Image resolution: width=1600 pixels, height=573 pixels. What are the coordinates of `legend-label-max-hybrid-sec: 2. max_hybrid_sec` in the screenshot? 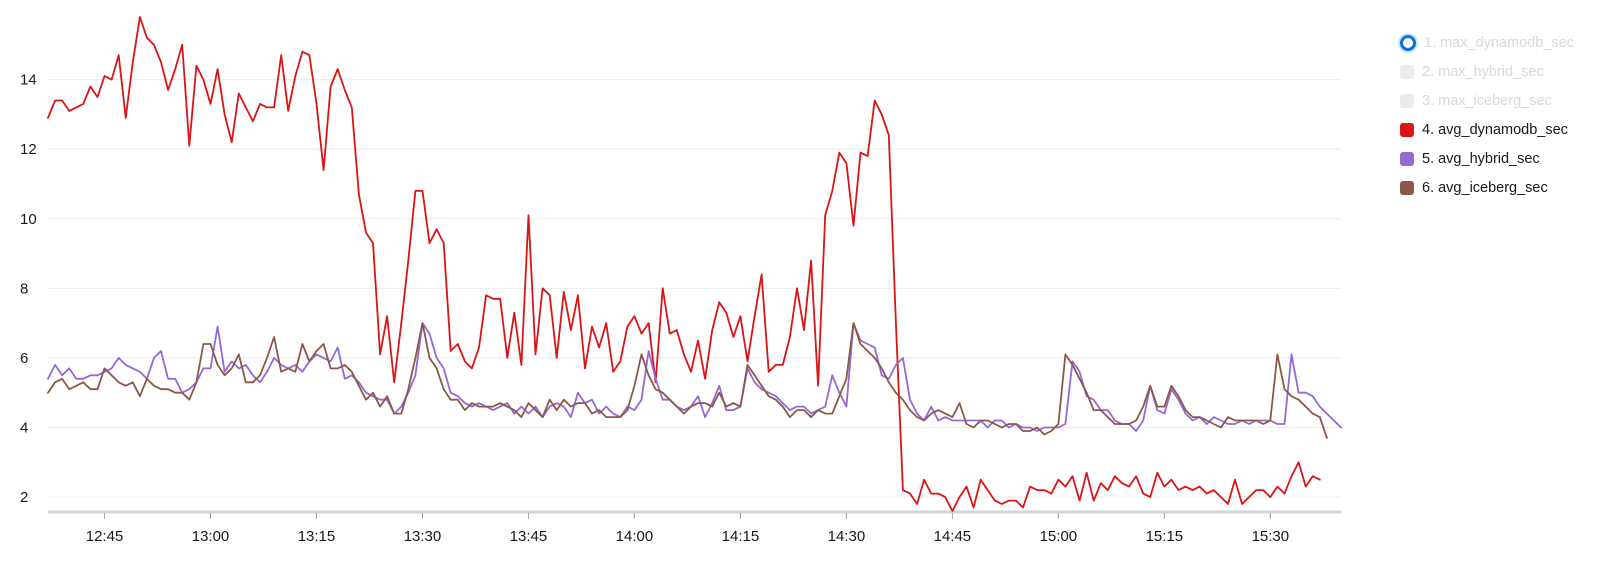 It's located at (1483, 71).